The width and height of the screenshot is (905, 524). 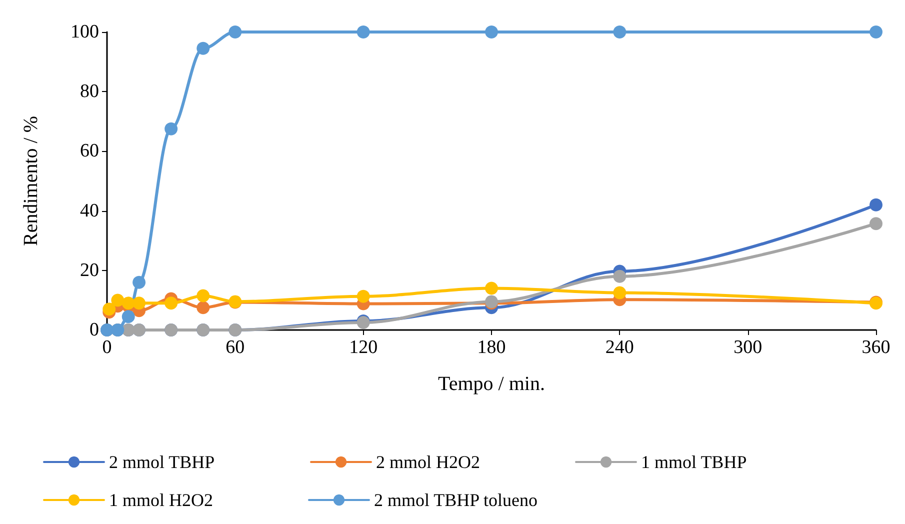 I want to click on legend-label: 2 mmol H2O2, so click(x=428, y=462).